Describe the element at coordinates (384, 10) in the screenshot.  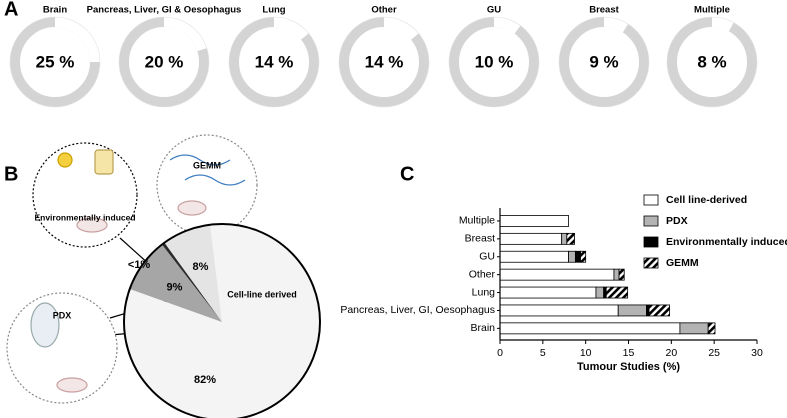
I see `donut-title: Other` at that location.